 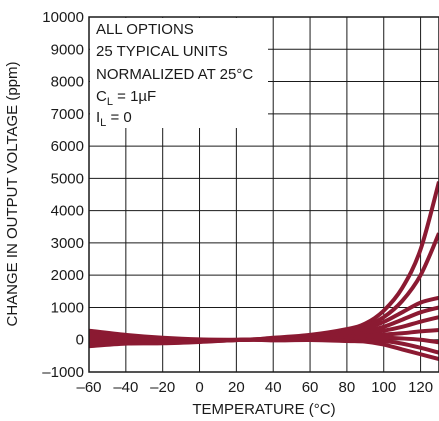 What do you see at coordinates (63, 372) in the screenshot?
I see `y-tick-label: –1000` at bounding box center [63, 372].